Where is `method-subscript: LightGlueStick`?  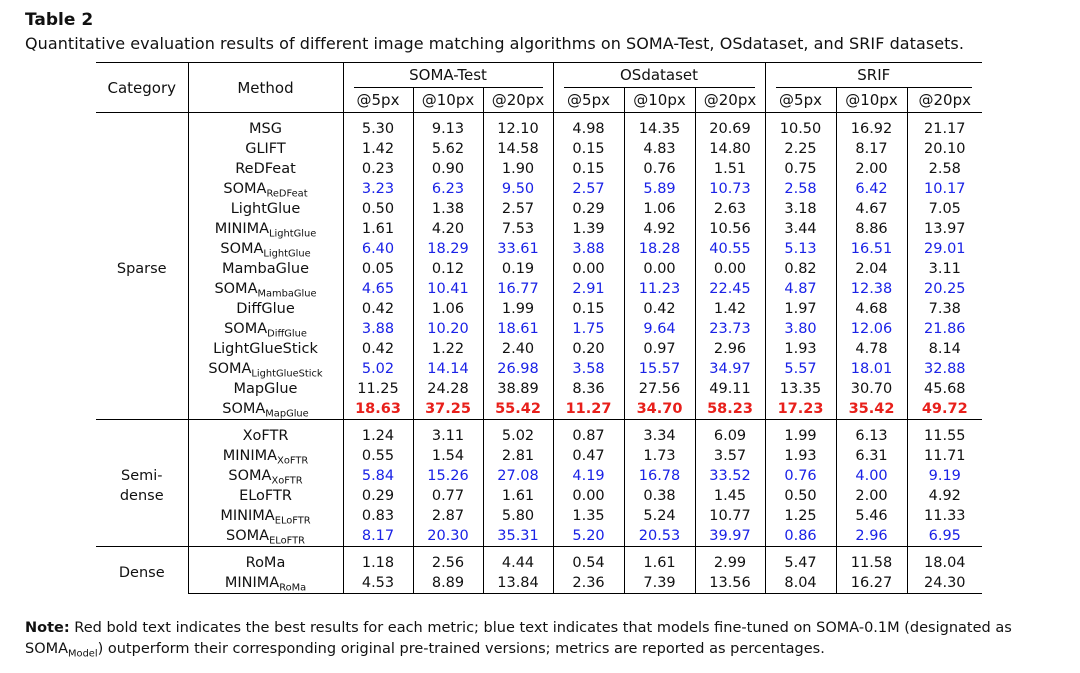
method-subscript: LightGlueStick is located at coordinates (287, 374).